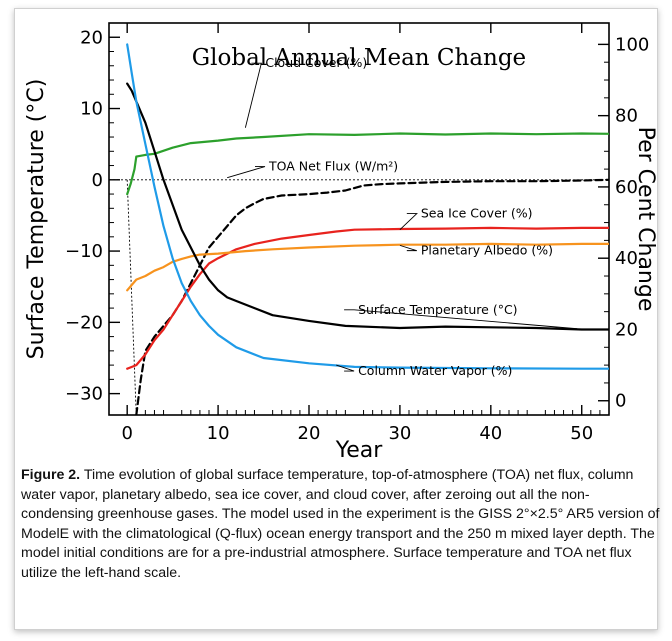 The image size is (672, 641). What do you see at coordinates (316, 62) in the screenshot?
I see `annotation-label-0: Cloud Cover (%)` at bounding box center [316, 62].